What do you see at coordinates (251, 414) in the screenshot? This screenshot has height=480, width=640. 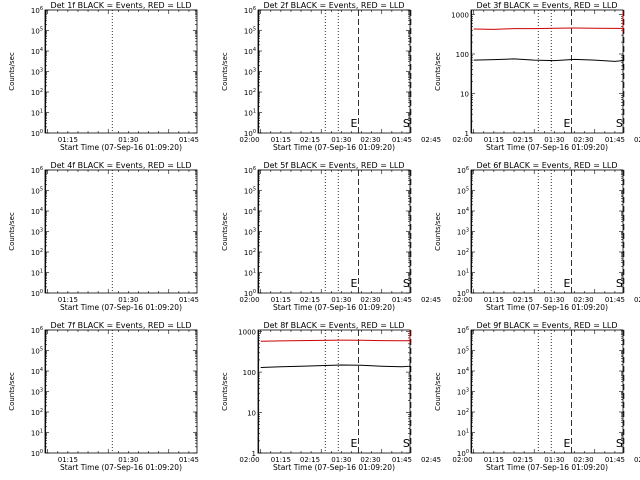 I see `y-tick-label: 10` at bounding box center [251, 414].